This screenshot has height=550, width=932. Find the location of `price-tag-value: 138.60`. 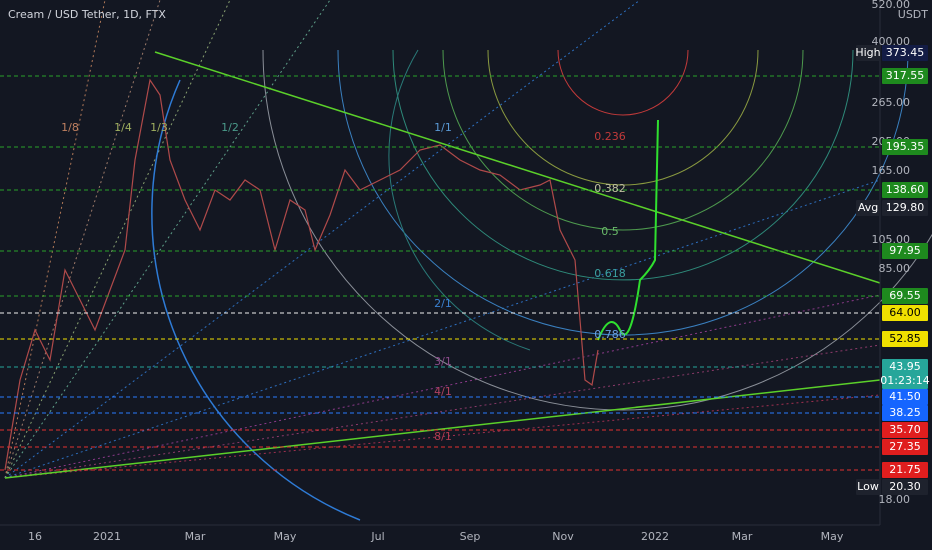

price-tag-value: 138.60 is located at coordinates (905, 189).